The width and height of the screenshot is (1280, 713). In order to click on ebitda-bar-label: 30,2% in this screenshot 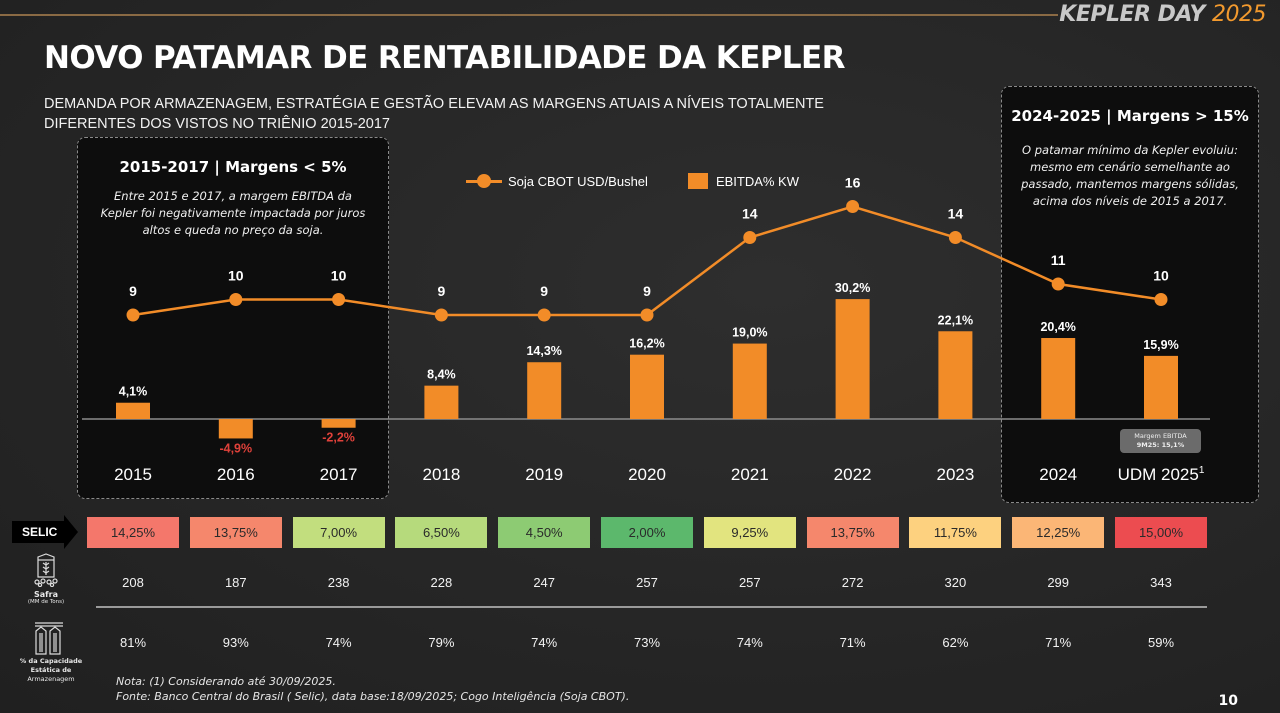, I will do `click(852, 288)`.